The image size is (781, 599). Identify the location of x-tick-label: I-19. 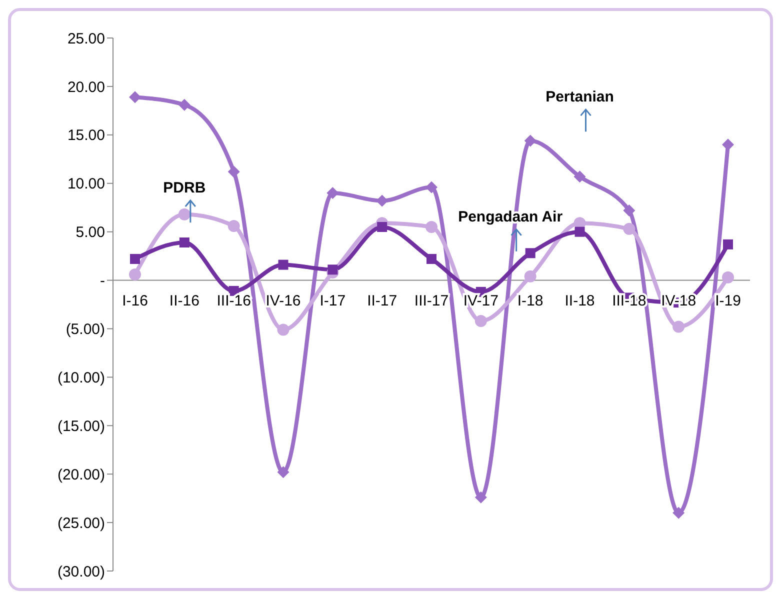
(728, 301).